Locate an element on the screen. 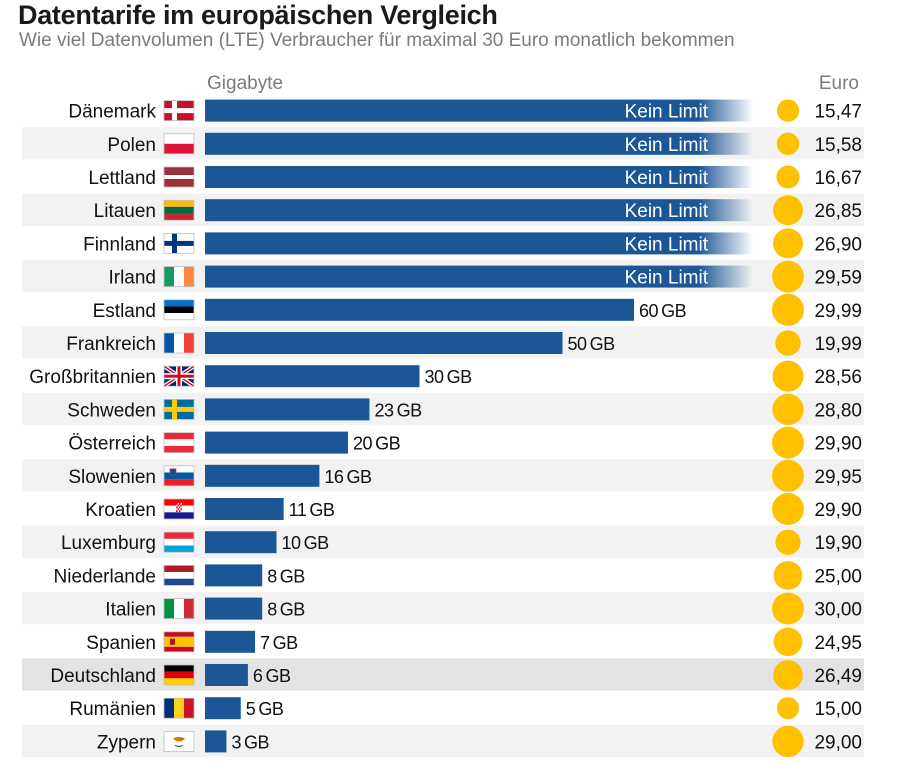  value-label: 3 GB is located at coordinates (250, 742).